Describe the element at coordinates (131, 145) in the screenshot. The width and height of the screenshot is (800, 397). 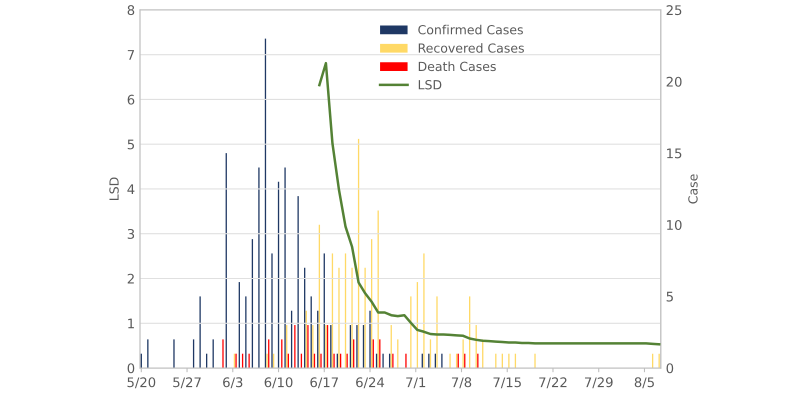
I see `y-tick-label: 5` at that location.